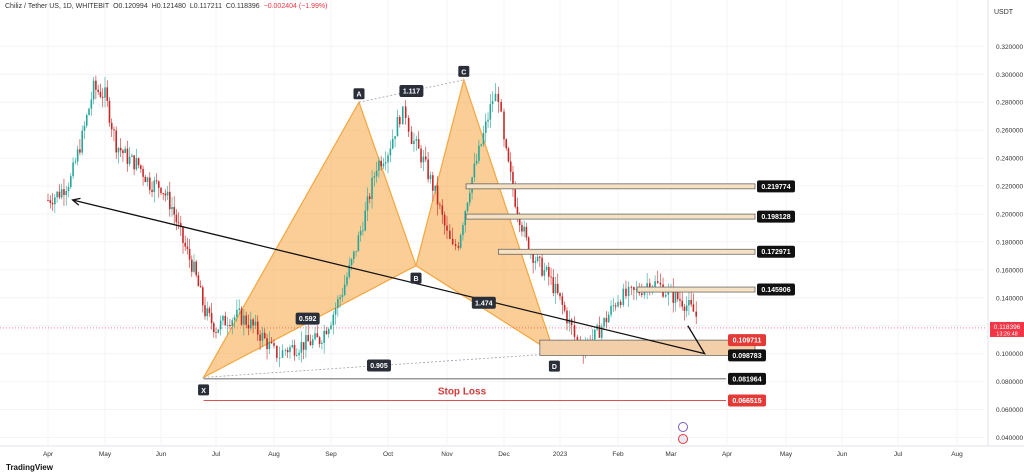 This screenshot has height=474, width=1024. Describe the element at coordinates (775, 217) in the screenshot. I see `level-label-0.198128: 0.198128` at that location.